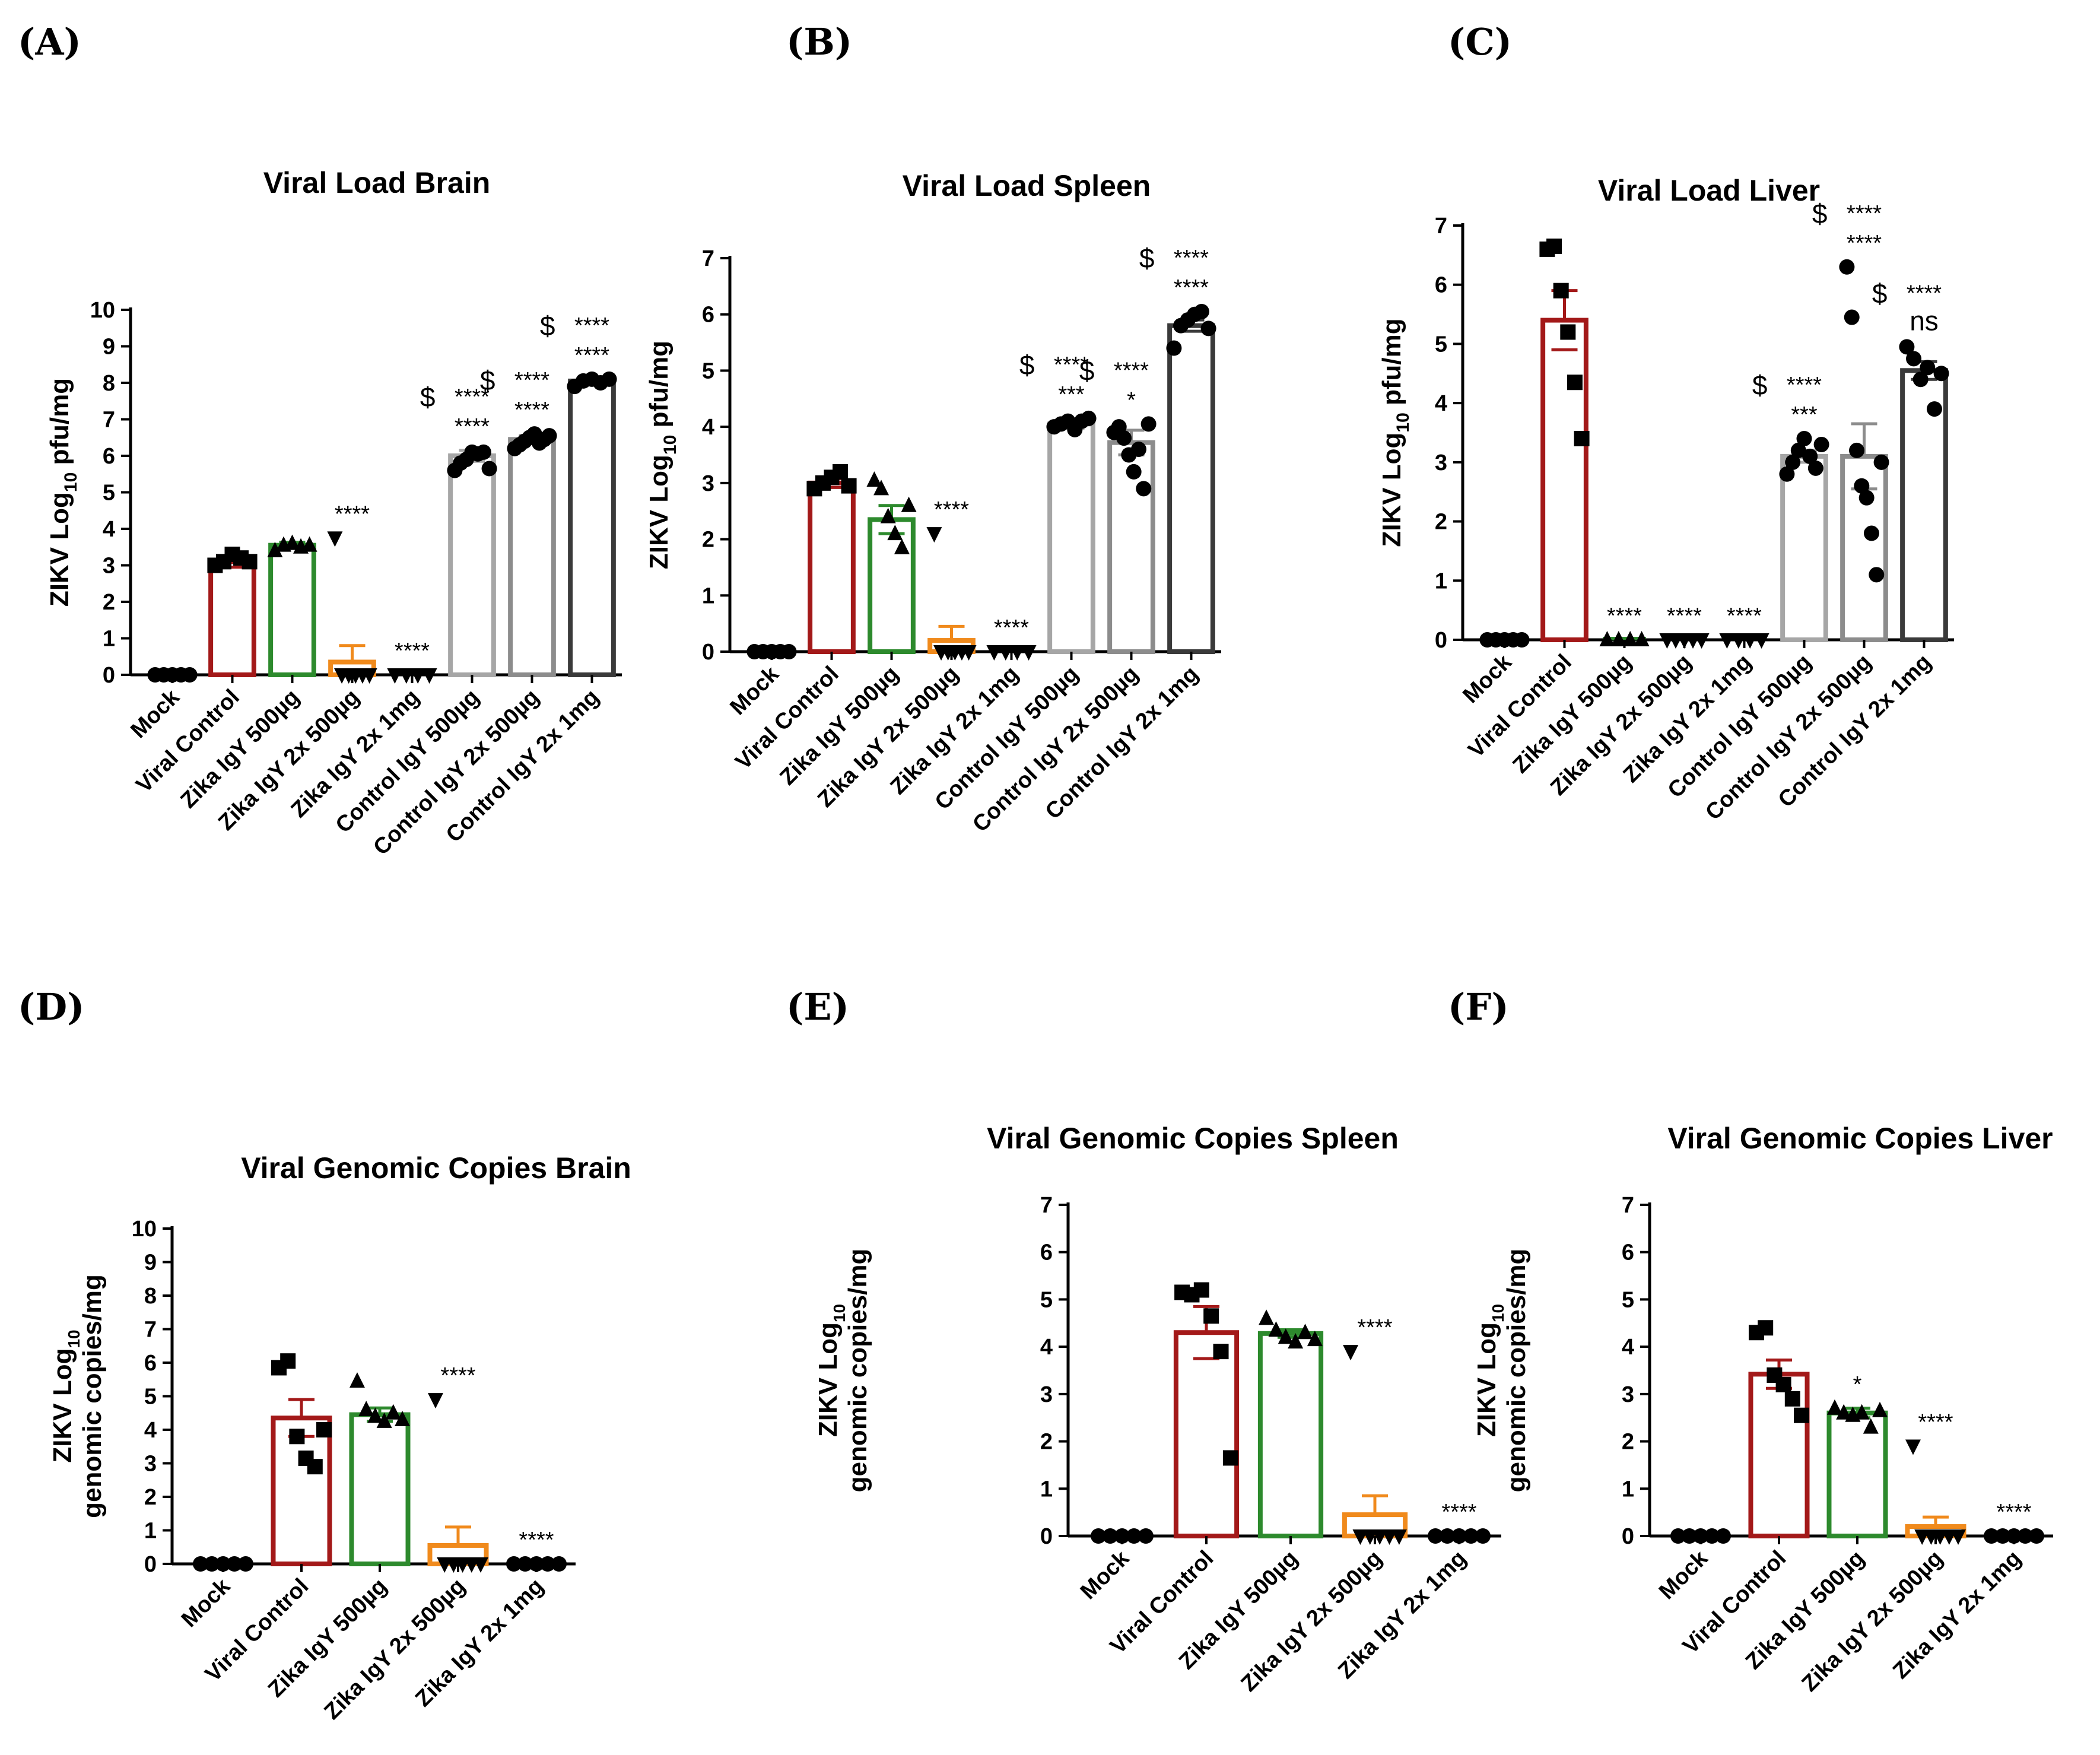 This screenshot has width=2100, height=1755. I want to click on category-label: Mock, so click(206, 1602).